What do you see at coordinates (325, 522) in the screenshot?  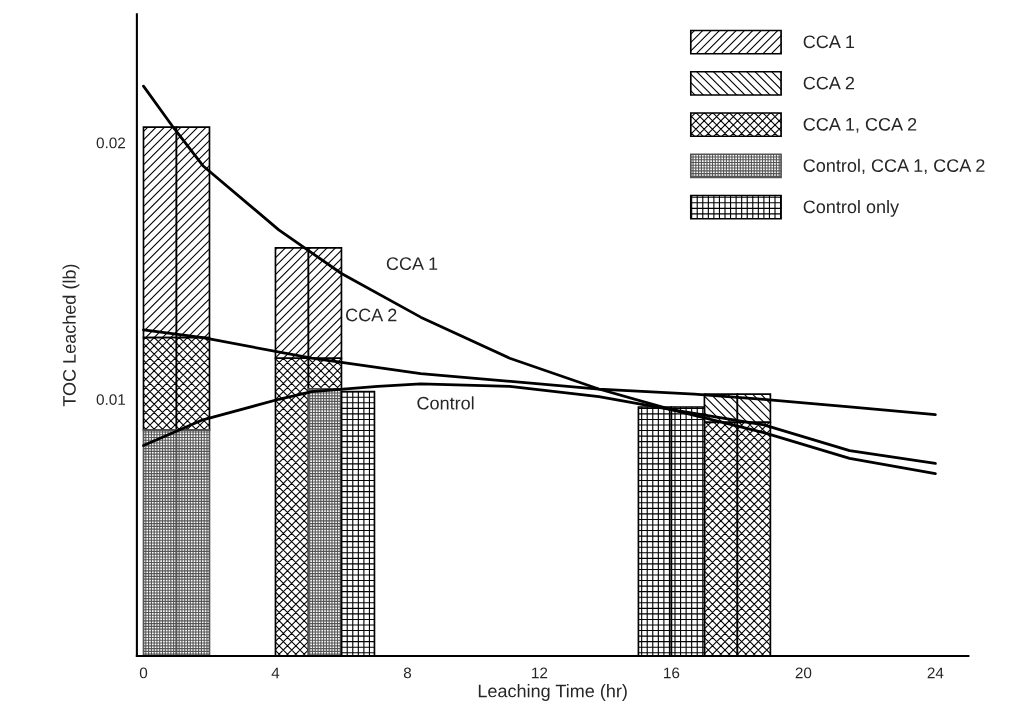 I see `bar` at bounding box center [325, 522].